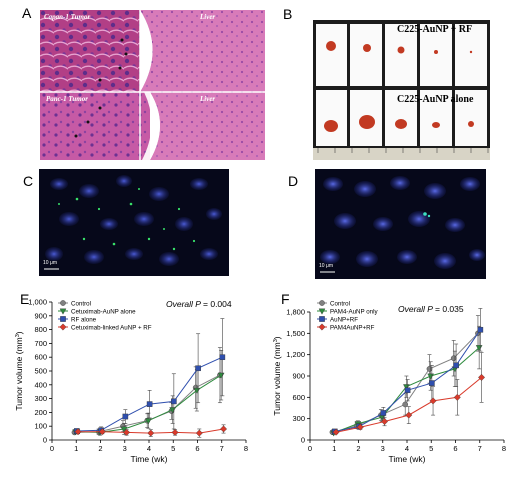 The width and height of the screenshot is (520, 481). What do you see at coordinates (152, 85) in the screenshot?
I see `panel-a-histology: Capan-1 Tumor Liver Panc-1 Tumor Liver` at bounding box center [152, 85].